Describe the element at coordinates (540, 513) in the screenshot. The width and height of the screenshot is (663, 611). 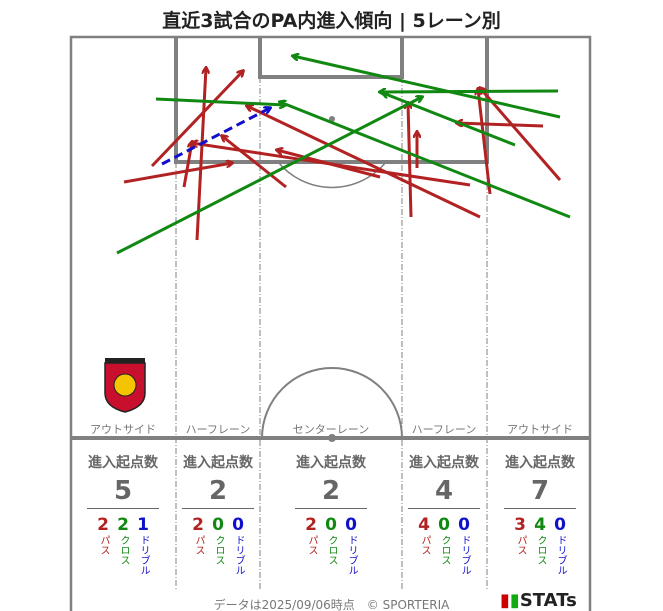
I see `lane-stats: 進入起点数 7 3 パス 4 クロス 0 ドリブル` at that location.